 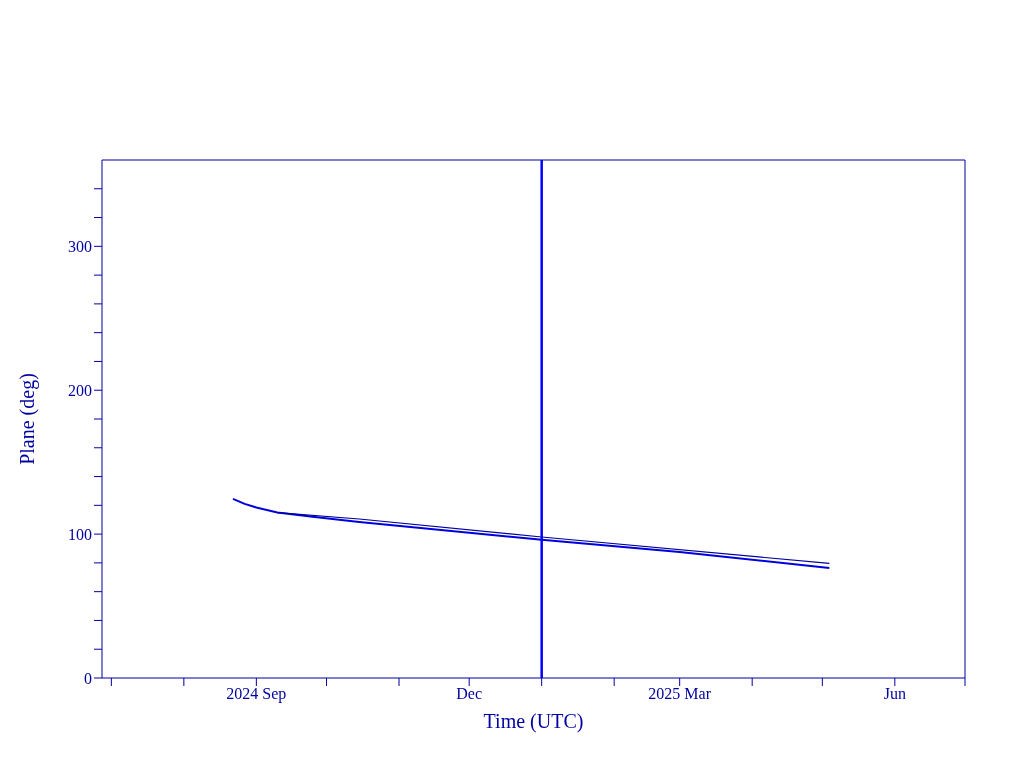 I want to click on y-tick-label: 200, so click(x=80, y=390).